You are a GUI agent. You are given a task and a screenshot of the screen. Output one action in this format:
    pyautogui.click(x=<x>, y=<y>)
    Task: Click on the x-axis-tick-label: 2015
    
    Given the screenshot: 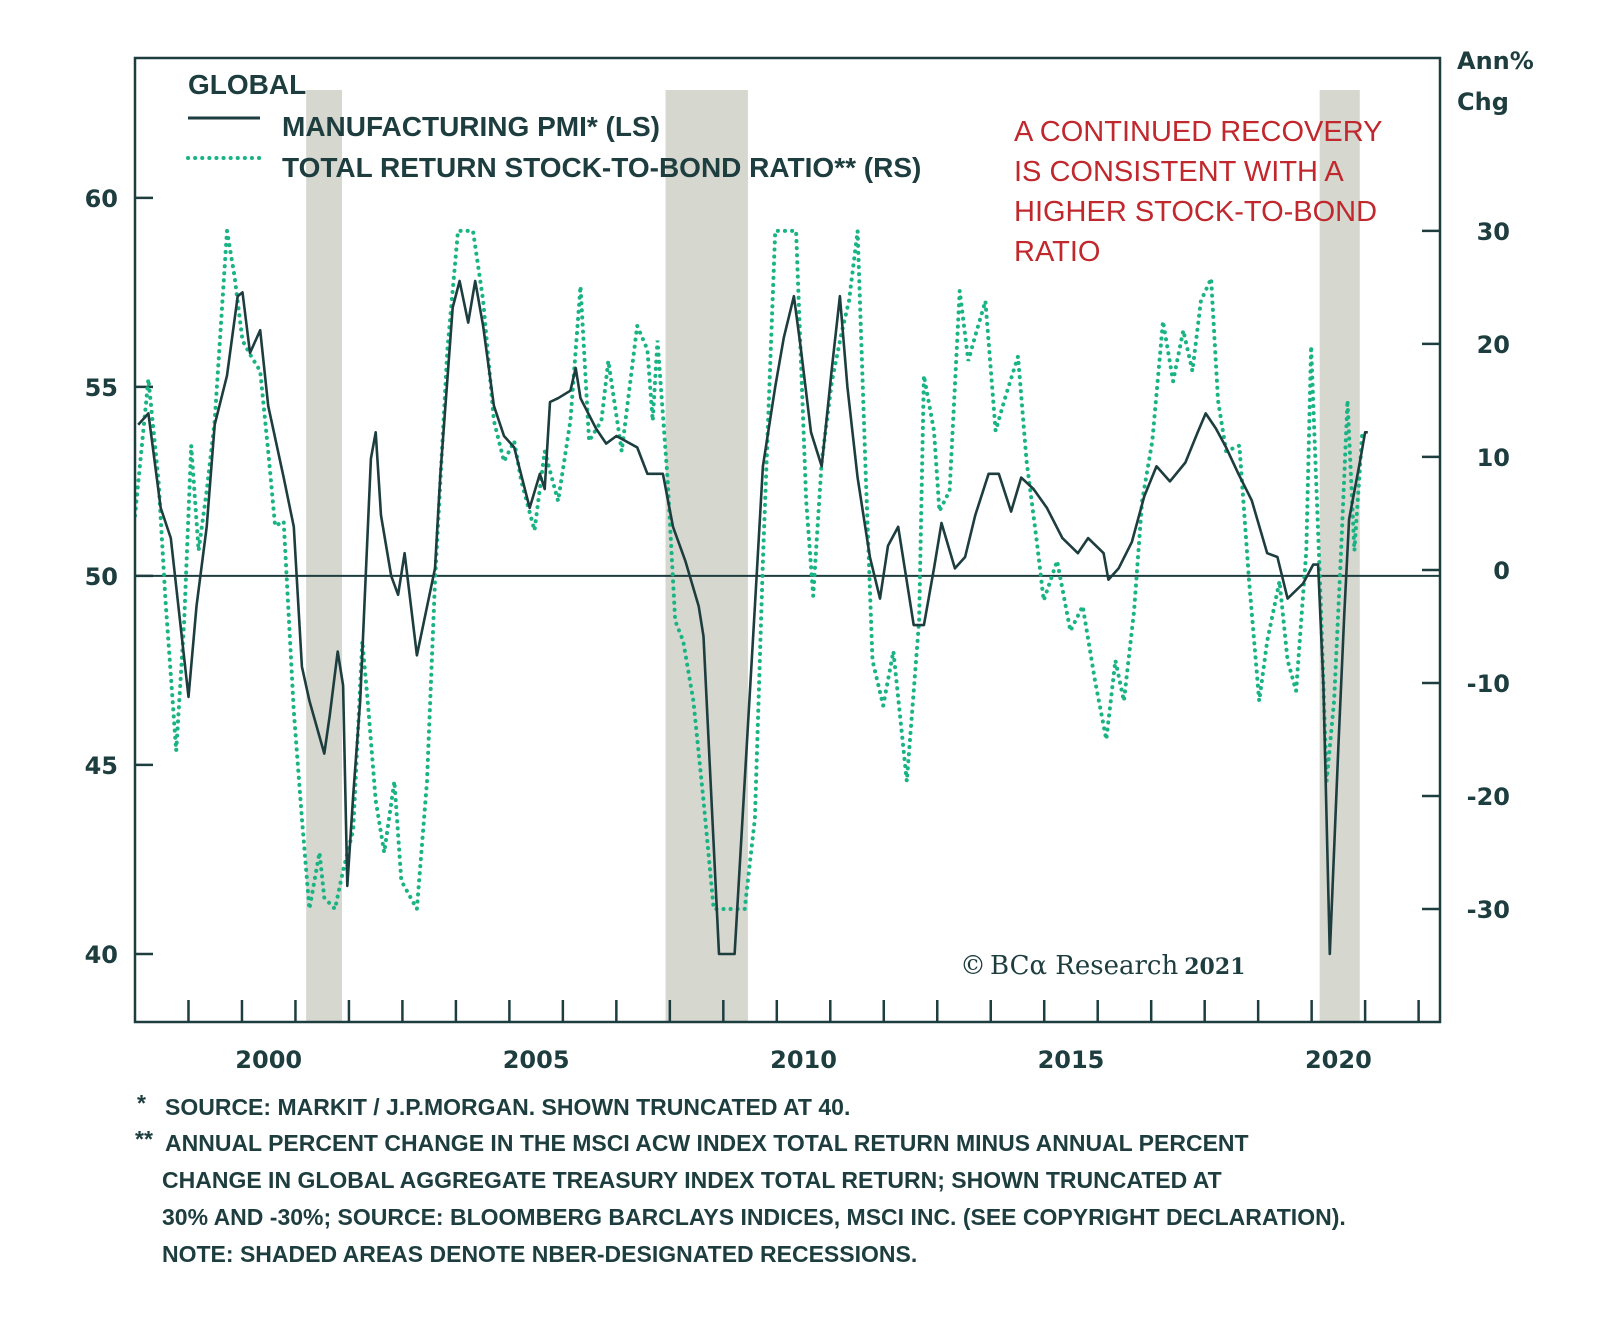 What is the action you would take?
    pyautogui.click(x=1071, y=1060)
    